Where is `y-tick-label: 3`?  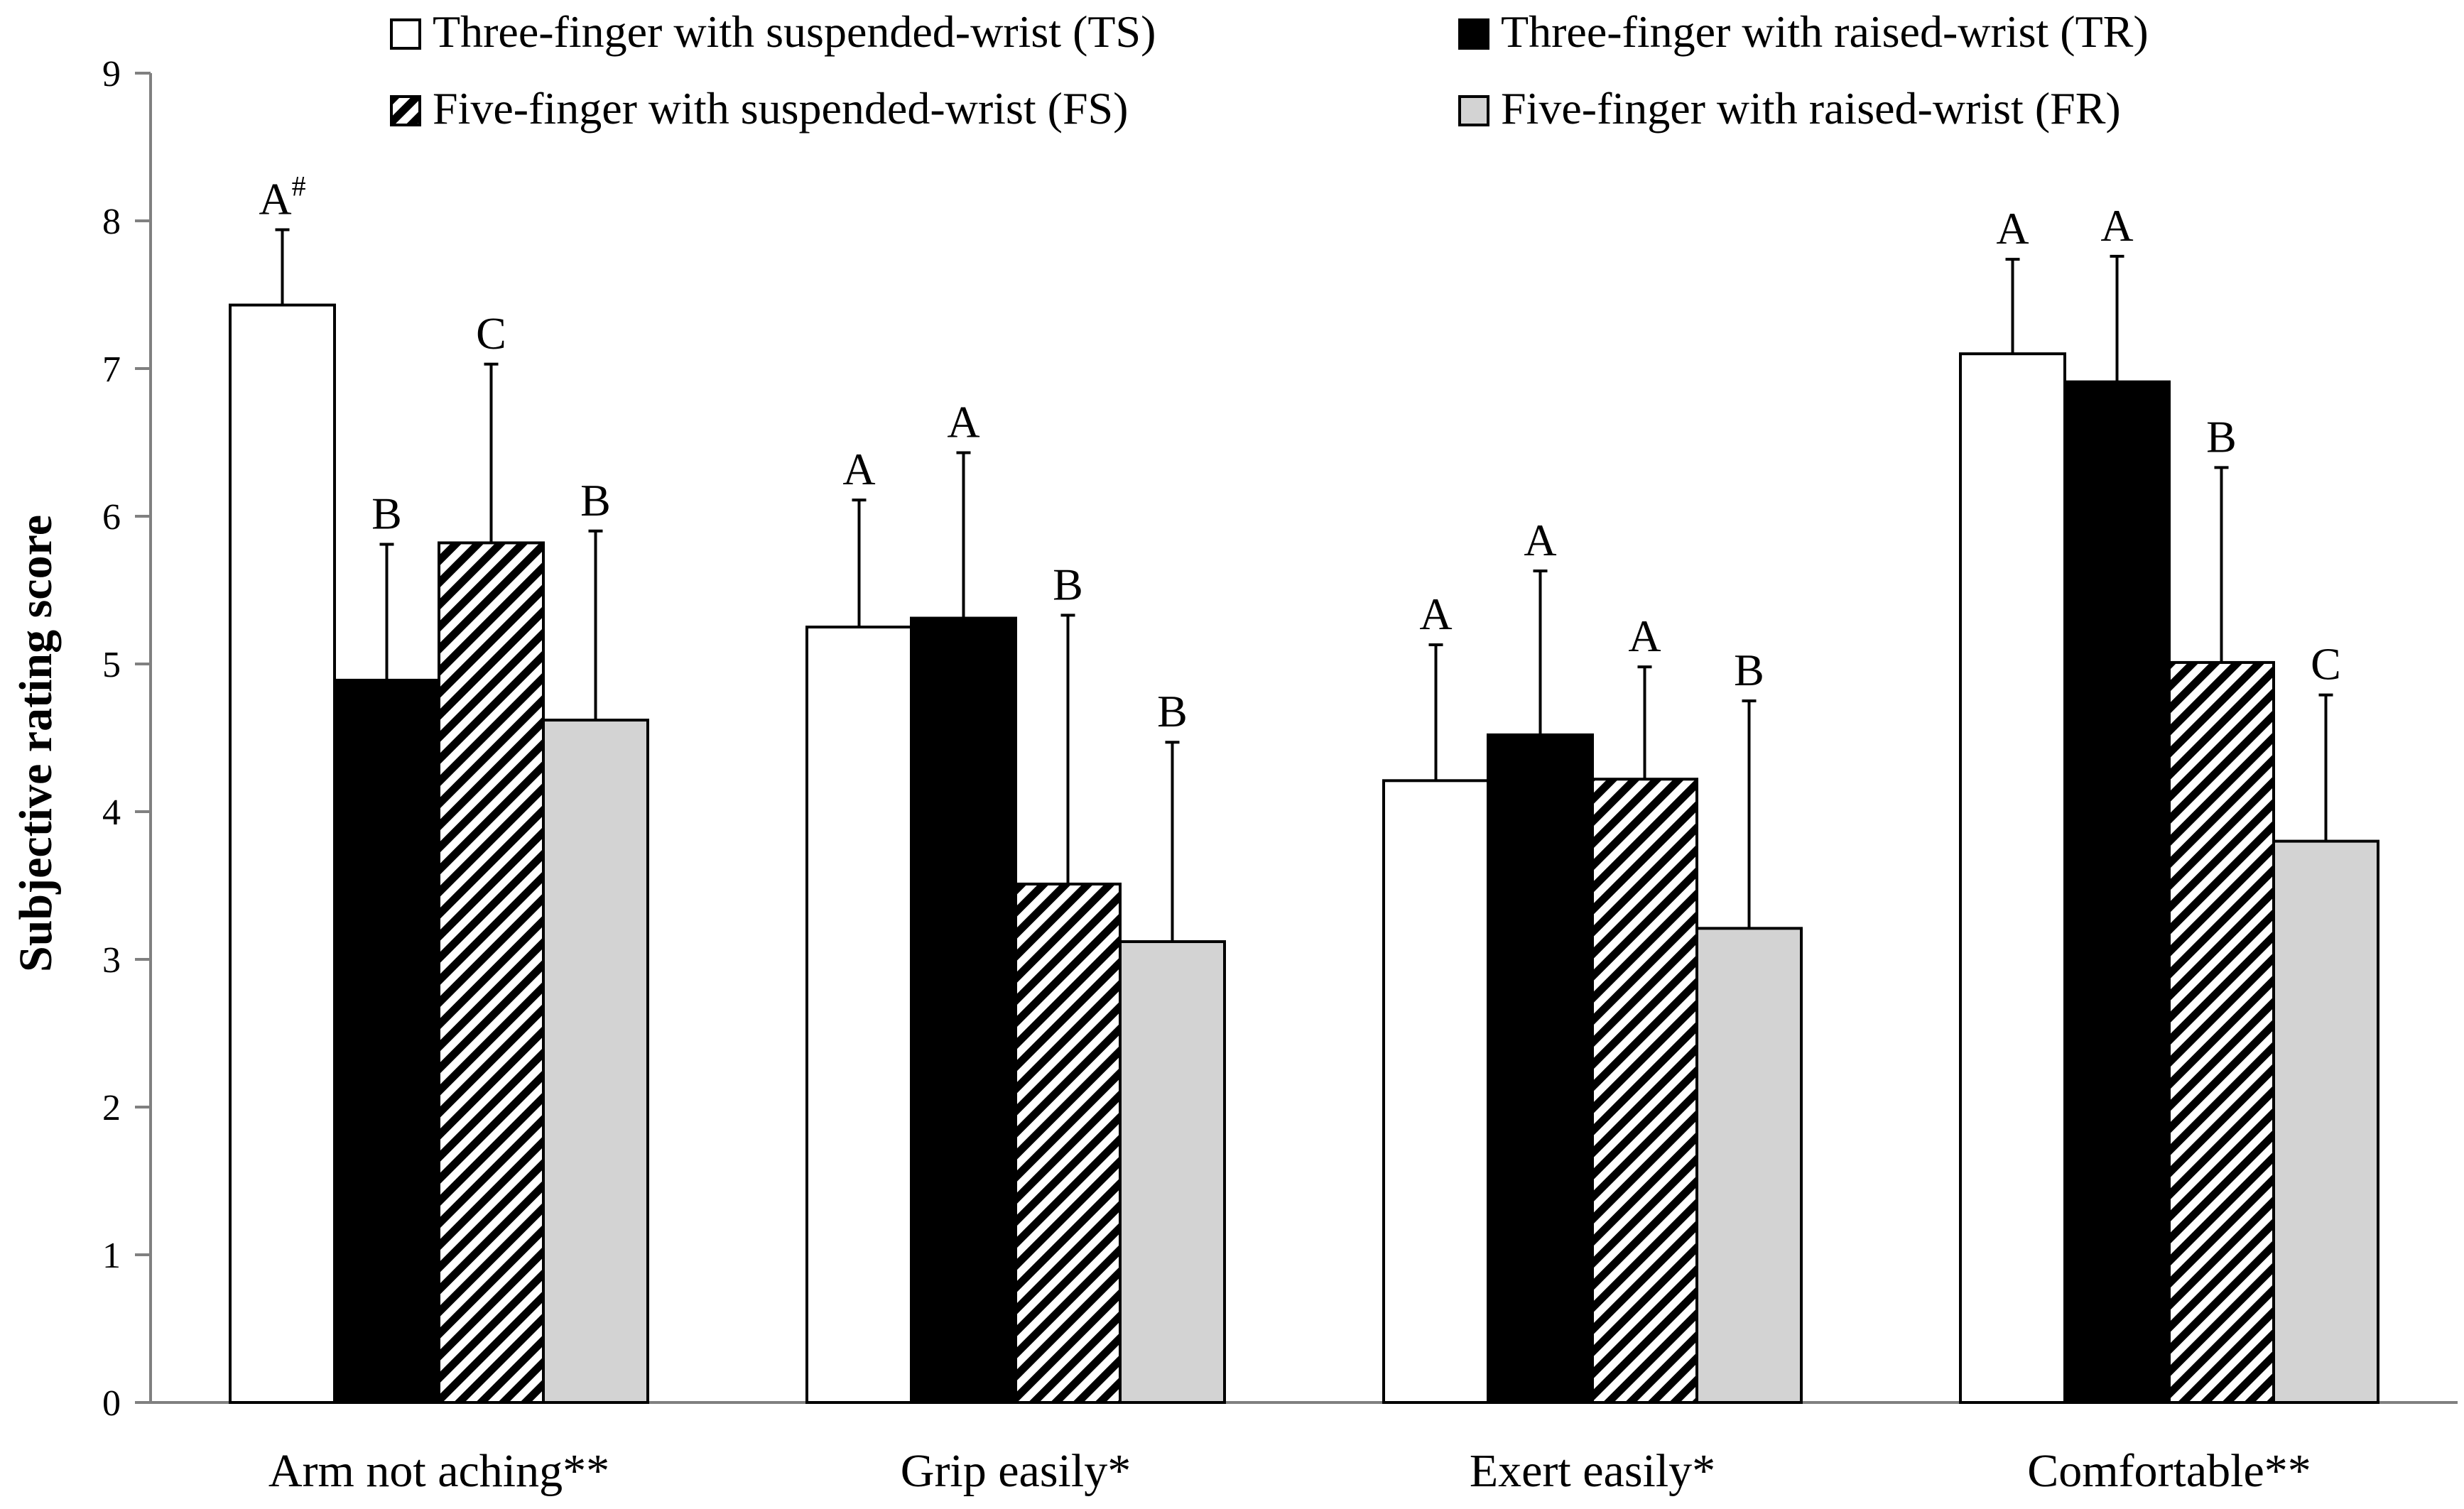 y-tick-label: 3 is located at coordinates (111, 960).